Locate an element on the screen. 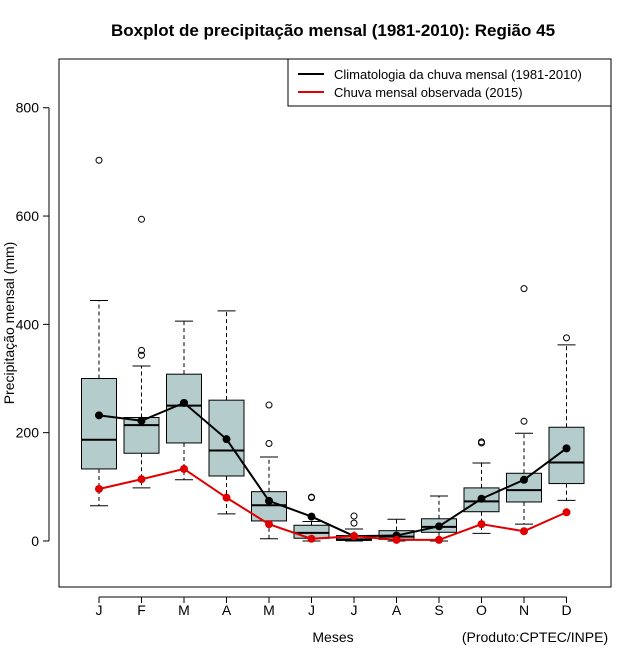 The image size is (640, 660). y-tick-label: 800 is located at coordinates (28, 108).